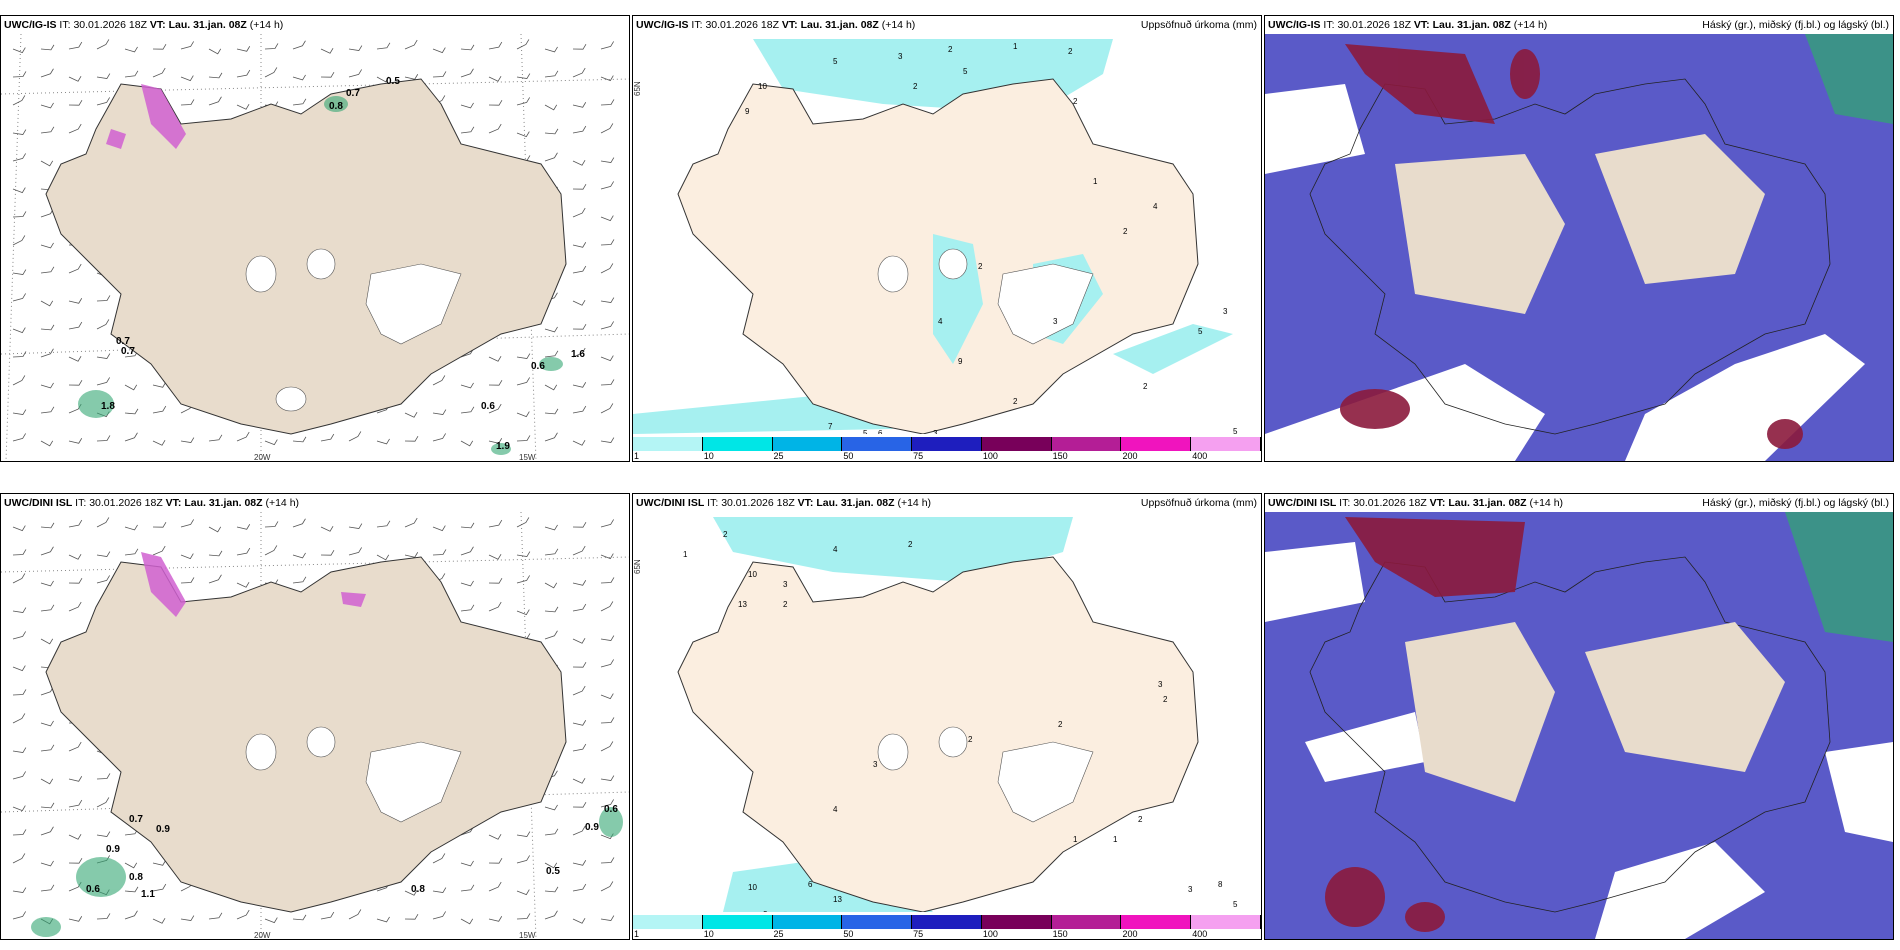 The image size is (1900, 950). What do you see at coordinates (752, 887) in the screenshot?
I see `precip-value: 10` at bounding box center [752, 887].